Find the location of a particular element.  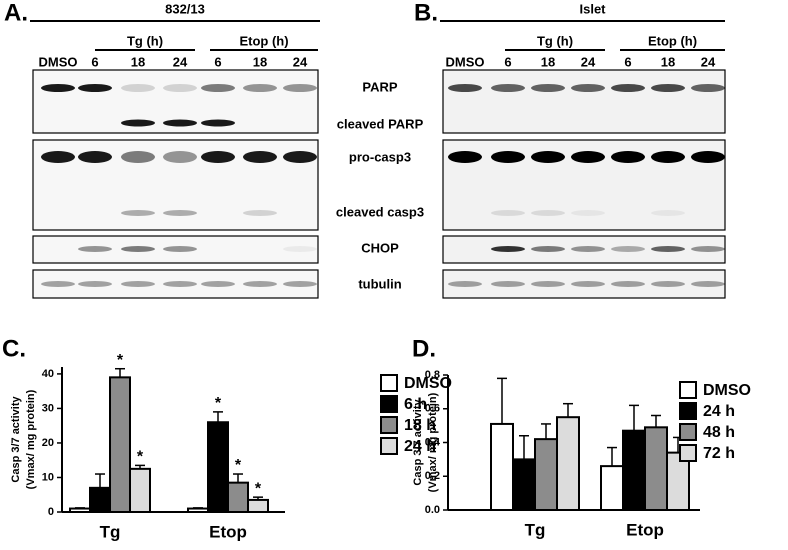

panel-label: C. is located at coordinates (14, 348).